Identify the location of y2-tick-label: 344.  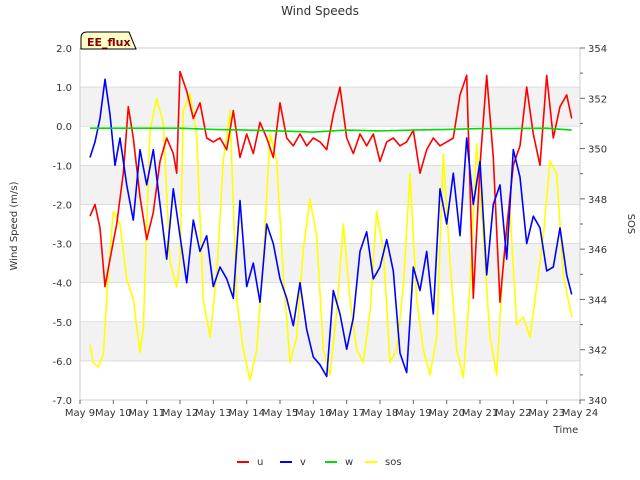
(597, 300).